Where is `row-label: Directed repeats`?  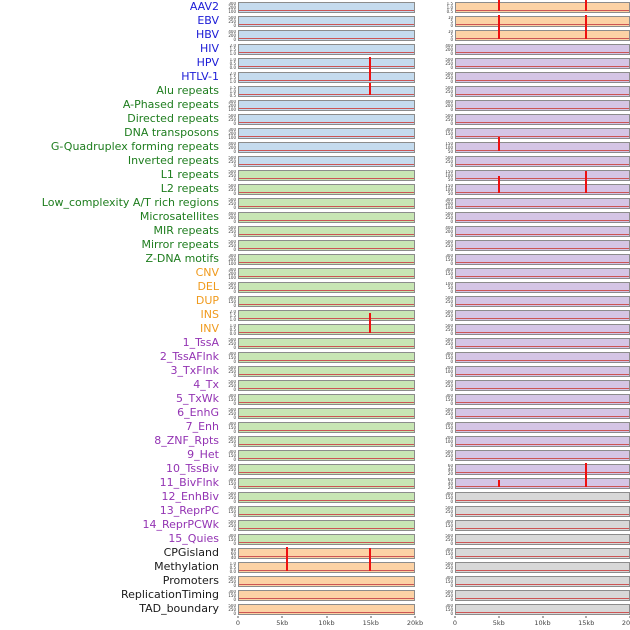
row-label: Directed repeats is located at coordinates (173, 118).